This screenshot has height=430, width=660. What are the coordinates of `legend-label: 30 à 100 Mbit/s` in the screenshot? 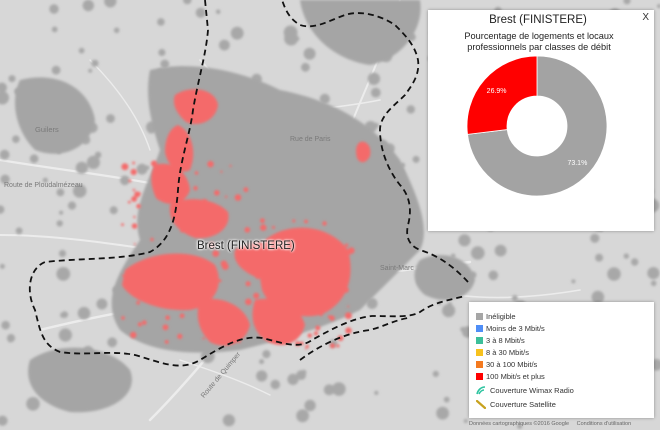 It's located at (512, 364).